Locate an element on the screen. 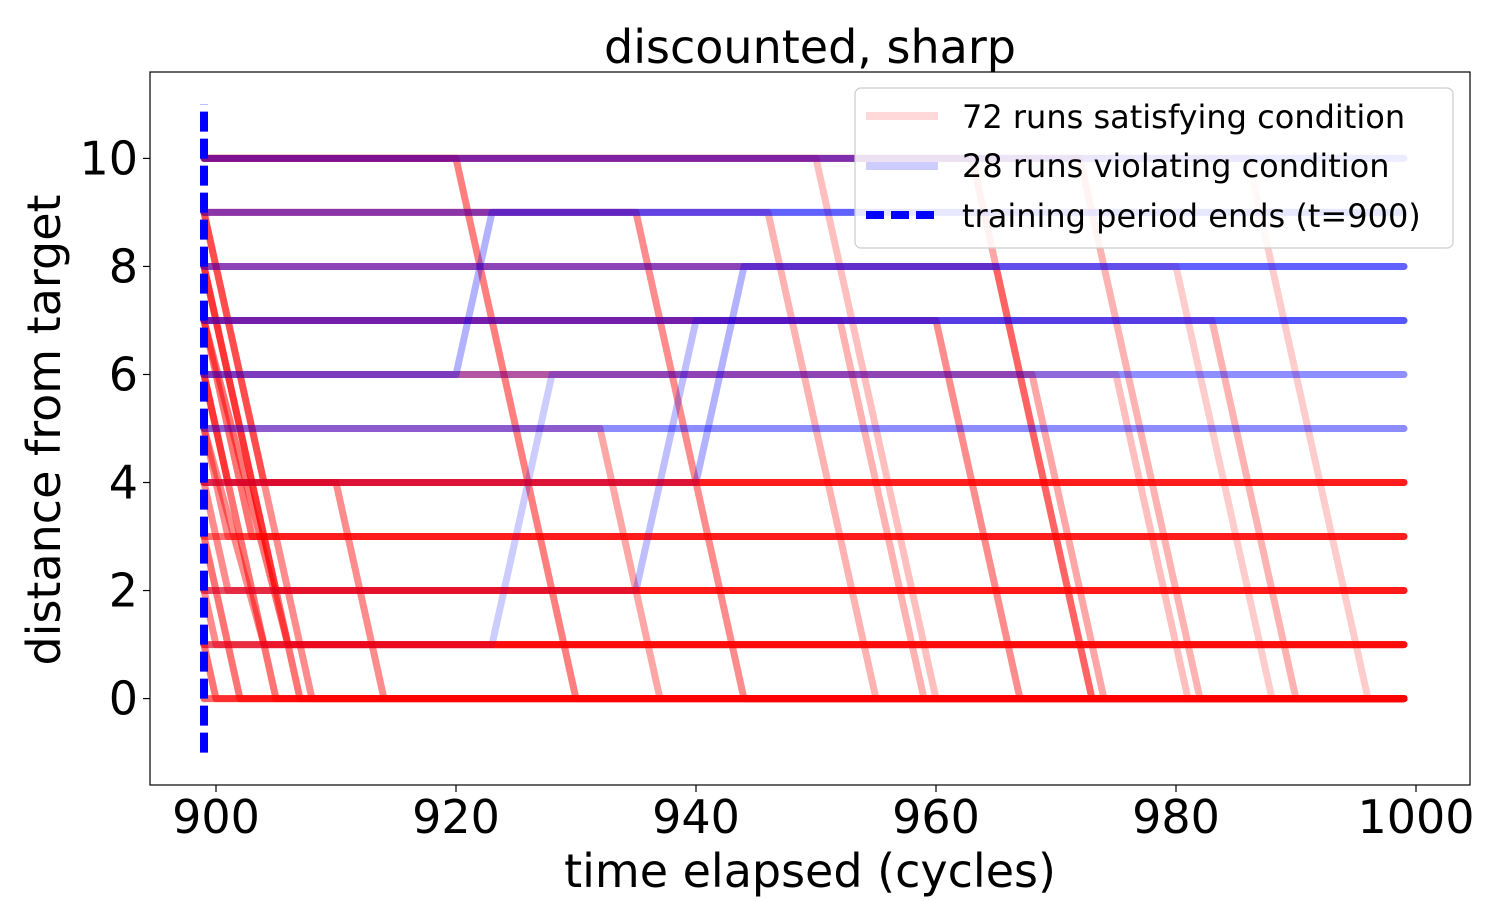 This screenshot has width=1500, height=902. legend-label-violating: 28 runs violating condition is located at coordinates (1176, 166).